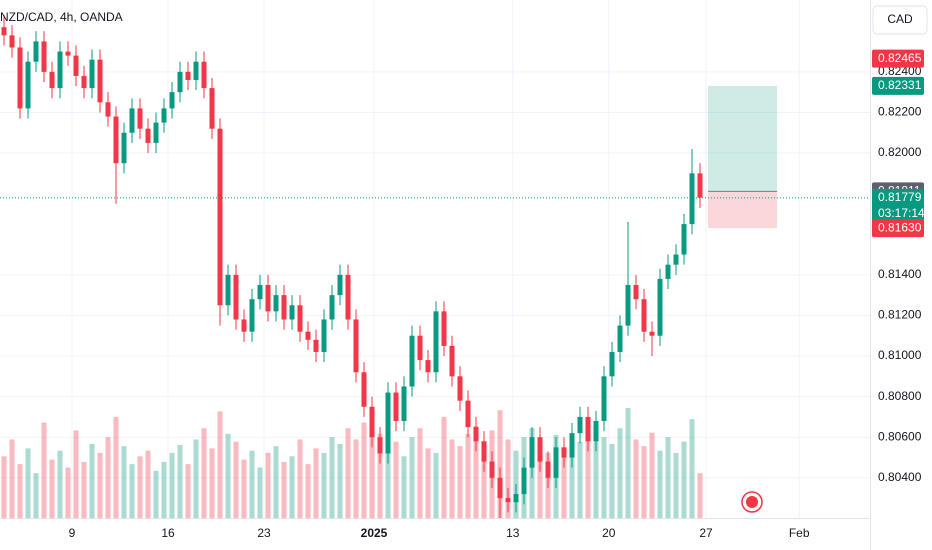 This screenshot has height=550, width=932. Describe the element at coordinates (374, 533) in the screenshot. I see `x-tick-label: 2025` at that location.